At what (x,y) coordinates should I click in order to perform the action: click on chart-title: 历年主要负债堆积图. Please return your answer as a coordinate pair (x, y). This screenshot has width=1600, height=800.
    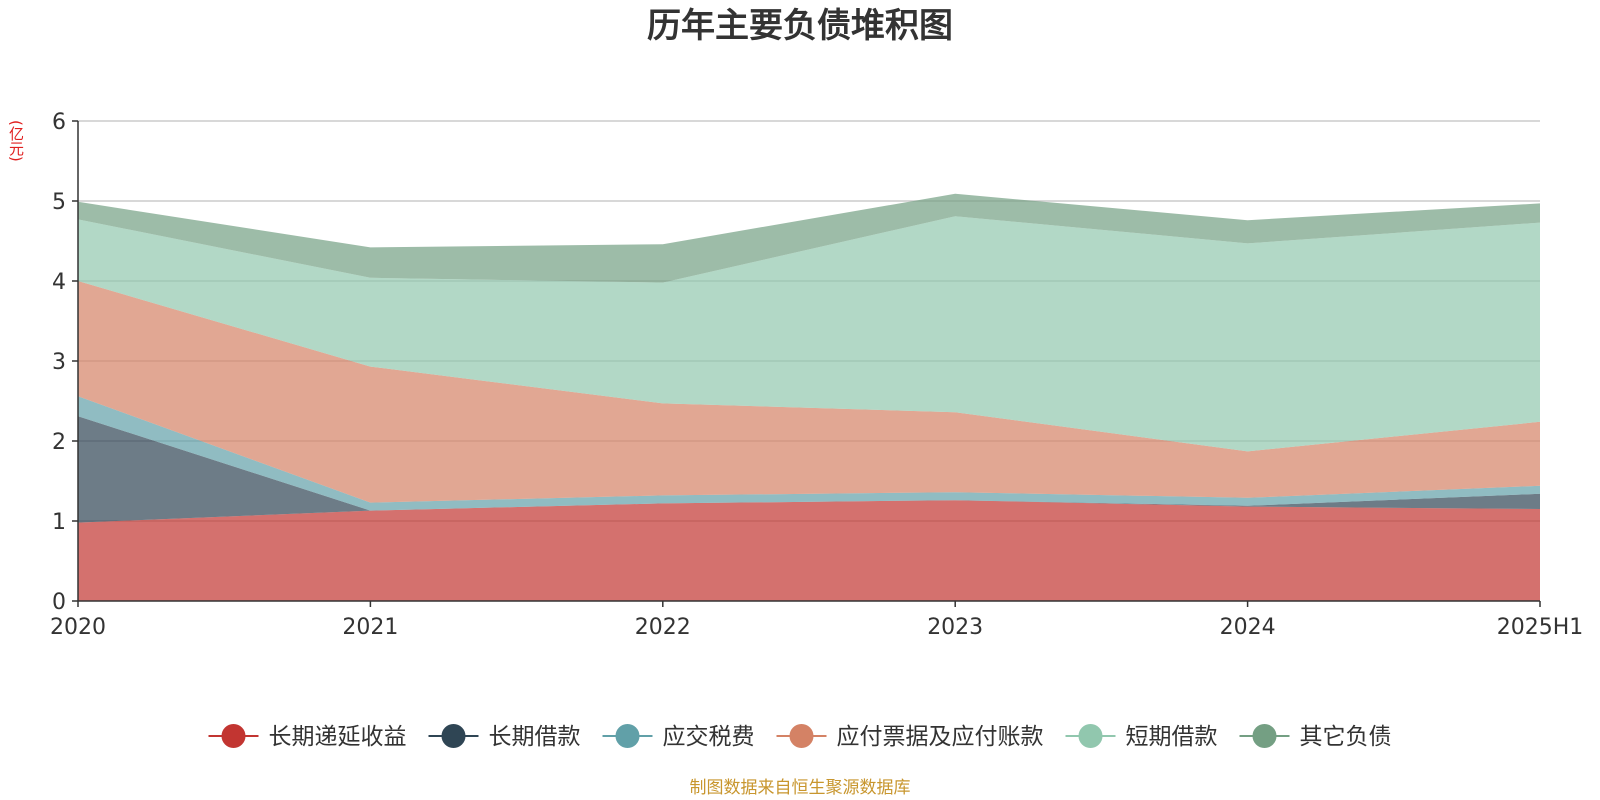
    Looking at the image, I should click on (800, 26).